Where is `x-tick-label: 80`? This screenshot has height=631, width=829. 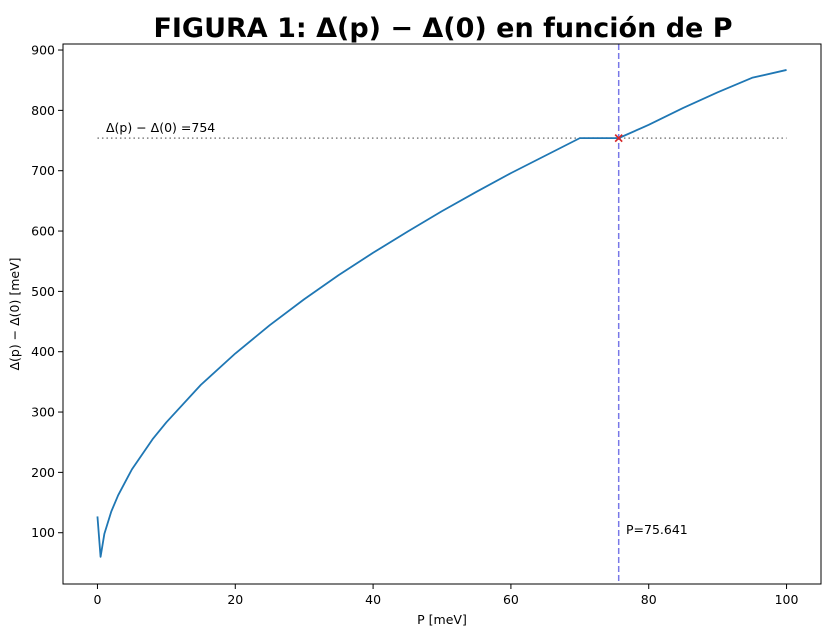 x-tick-label: 80 is located at coordinates (649, 599).